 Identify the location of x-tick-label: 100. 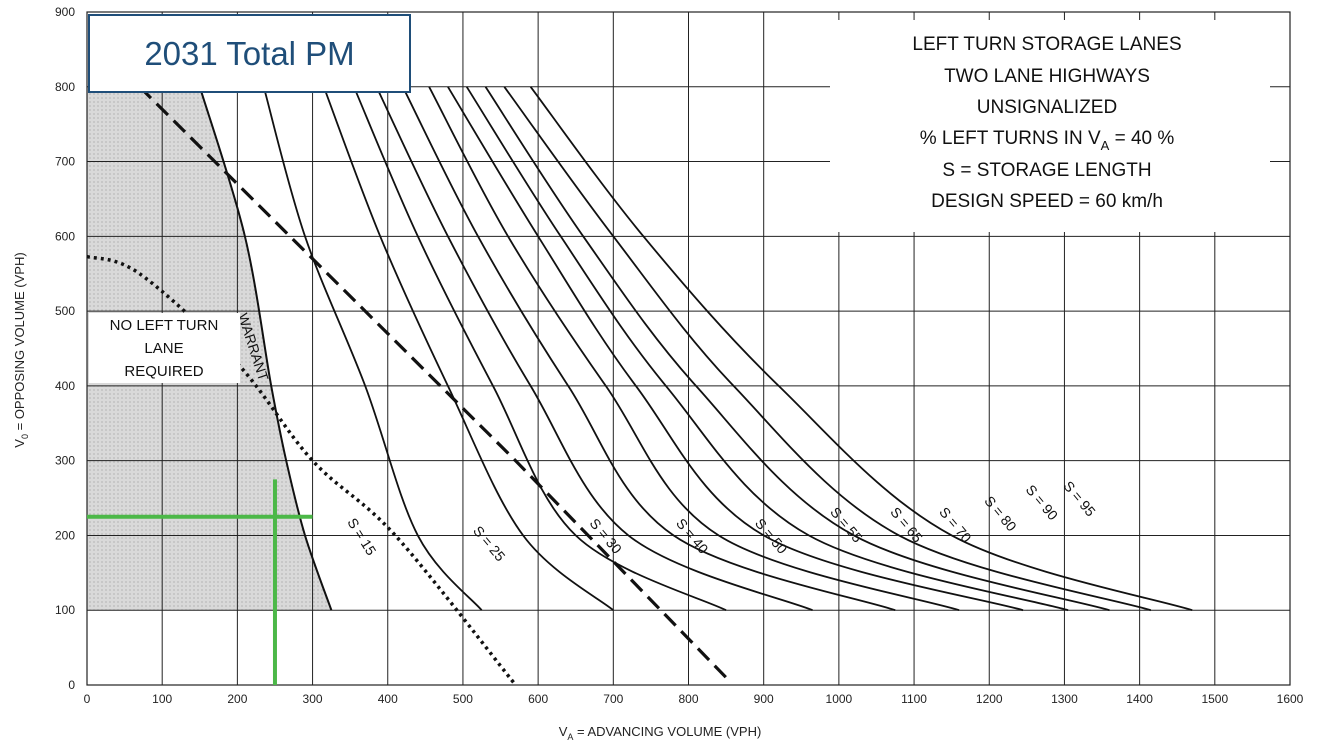
(162, 699).